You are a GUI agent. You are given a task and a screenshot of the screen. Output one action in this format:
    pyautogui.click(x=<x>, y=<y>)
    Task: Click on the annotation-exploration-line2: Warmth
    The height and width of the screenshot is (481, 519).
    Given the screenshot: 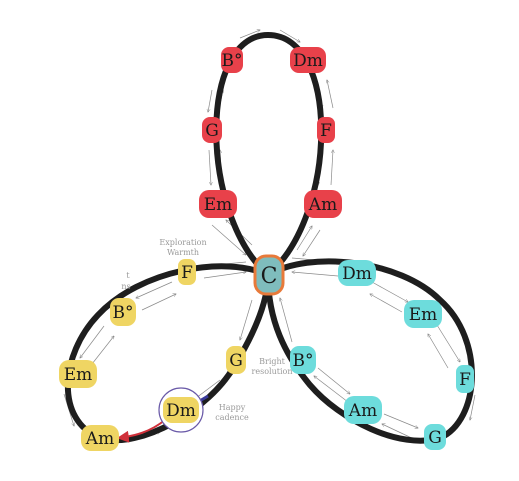 What is the action you would take?
    pyautogui.click(x=183, y=252)
    